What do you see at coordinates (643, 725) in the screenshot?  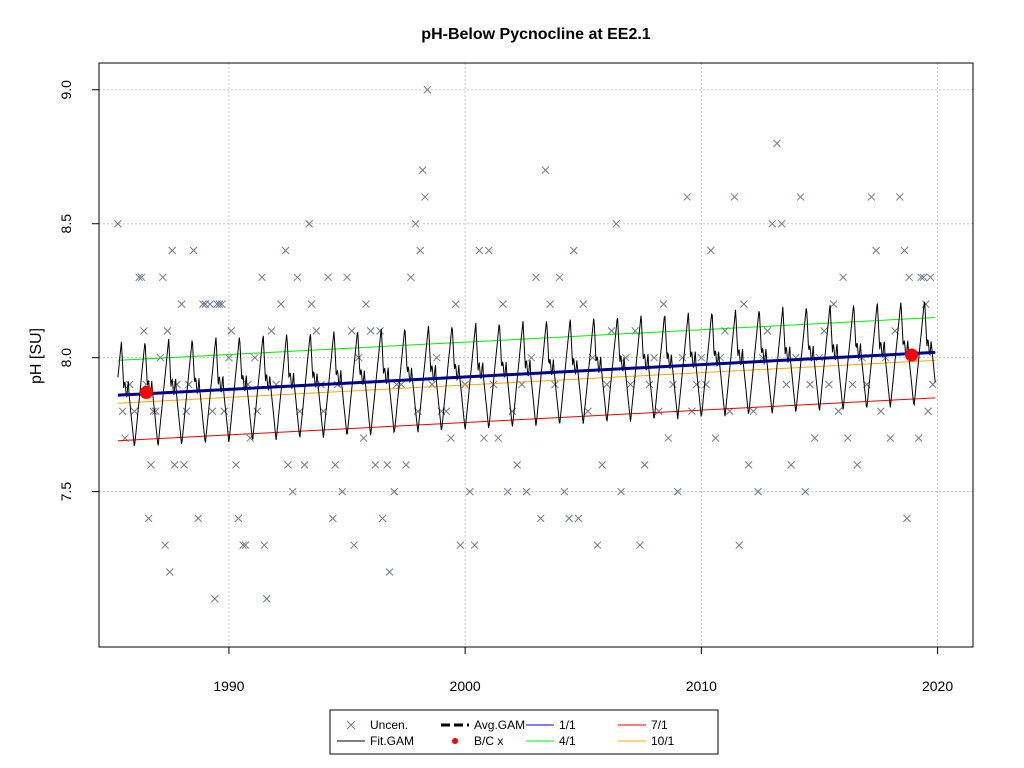 I see `legend-item: 7/1` at bounding box center [643, 725].